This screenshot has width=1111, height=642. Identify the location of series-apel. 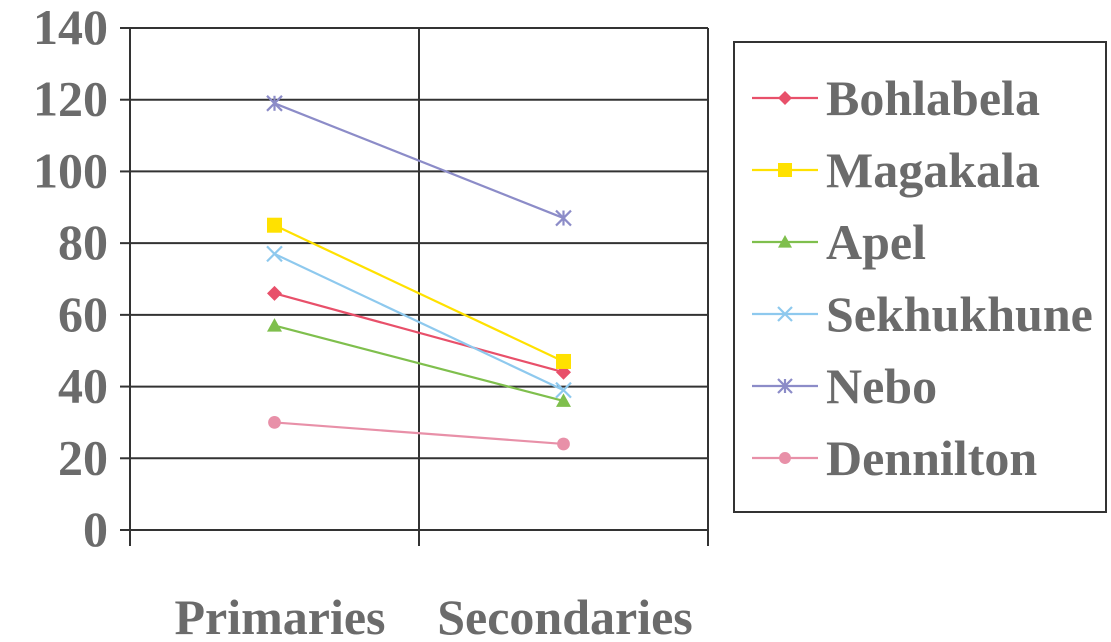
(419, 362).